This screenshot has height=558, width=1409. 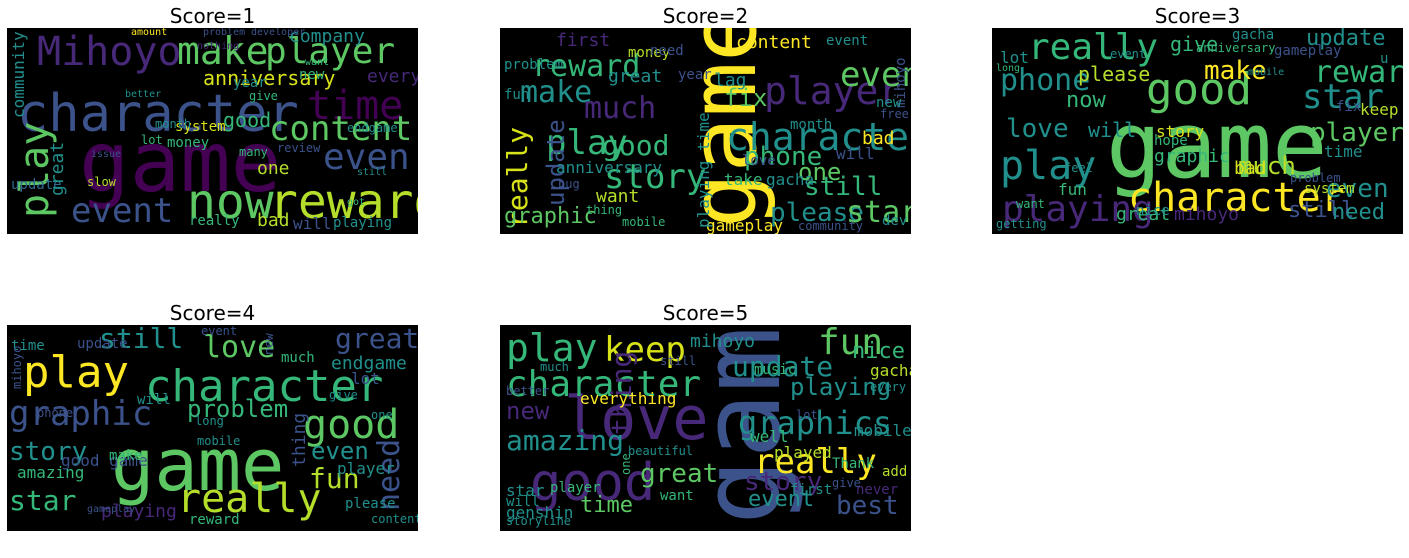 I want to click on wordcloud-word: anniversary, so click(x=609, y=167).